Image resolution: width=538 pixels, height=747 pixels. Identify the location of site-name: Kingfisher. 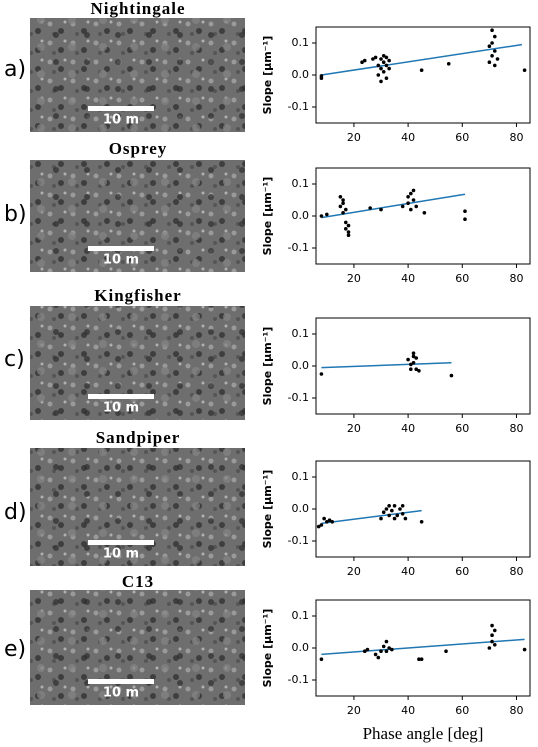
(137, 295).